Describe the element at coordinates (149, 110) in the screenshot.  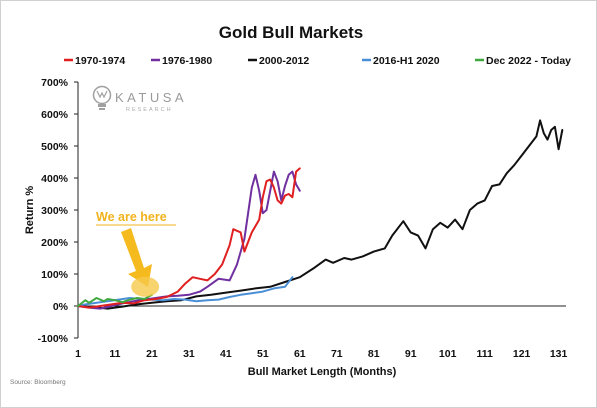
I see `logo-subtitle: RESEARCH` at that location.